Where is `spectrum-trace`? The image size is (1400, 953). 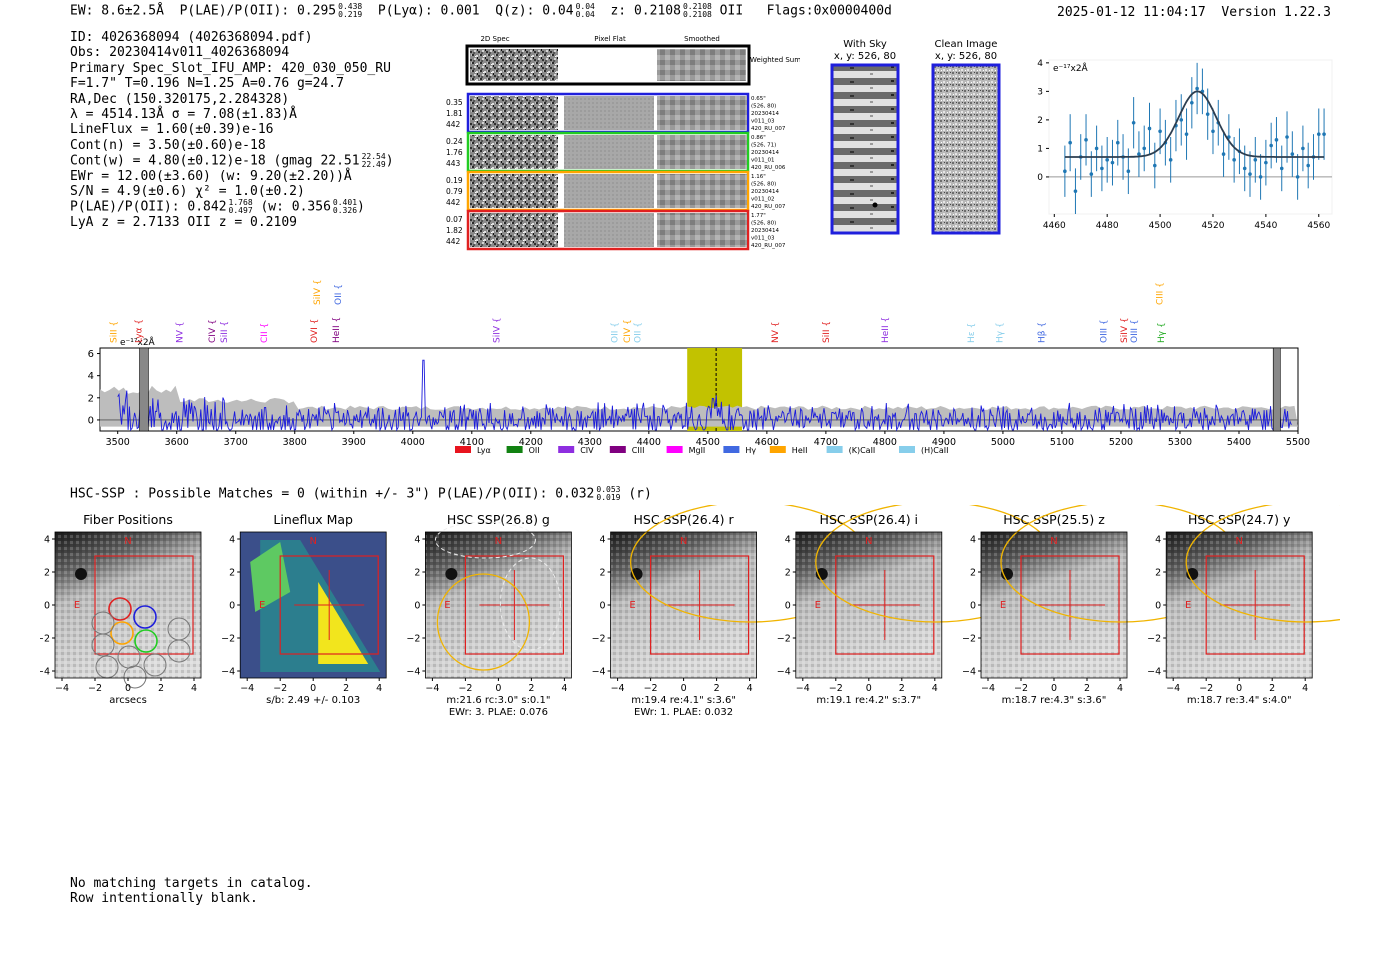
spectrum-trace is located at coordinates (704, 395).